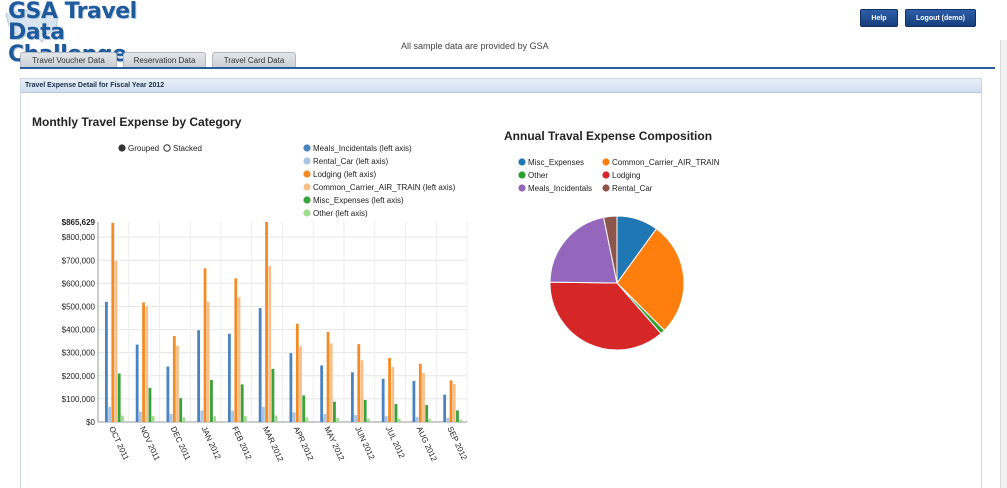 The height and width of the screenshot is (488, 1007). What do you see at coordinates (68, 60) in the screenshot?
I see `tab-travel-voucher-data: Travel Voucher Data` at bounding box center [68, 60].